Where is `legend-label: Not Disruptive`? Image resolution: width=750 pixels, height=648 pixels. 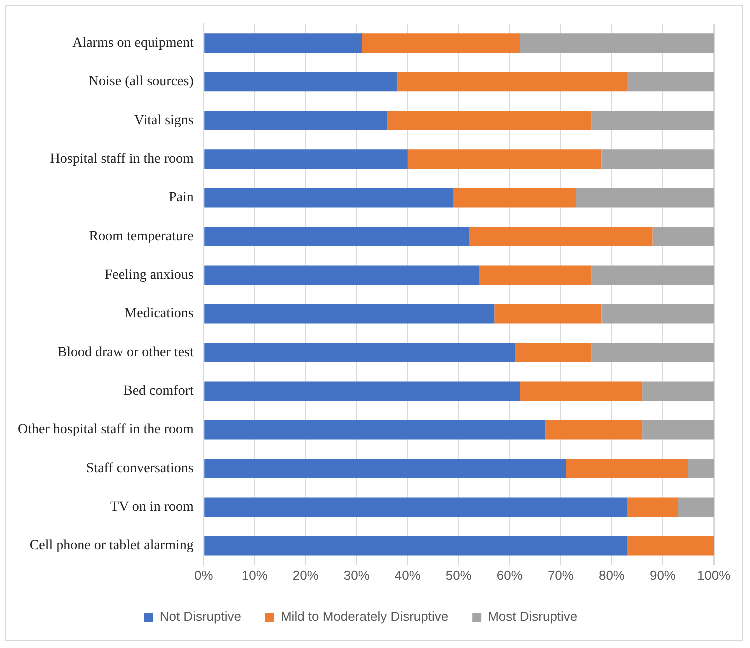 legend-label: Not Disruptive is located at coordinates (201, 616).